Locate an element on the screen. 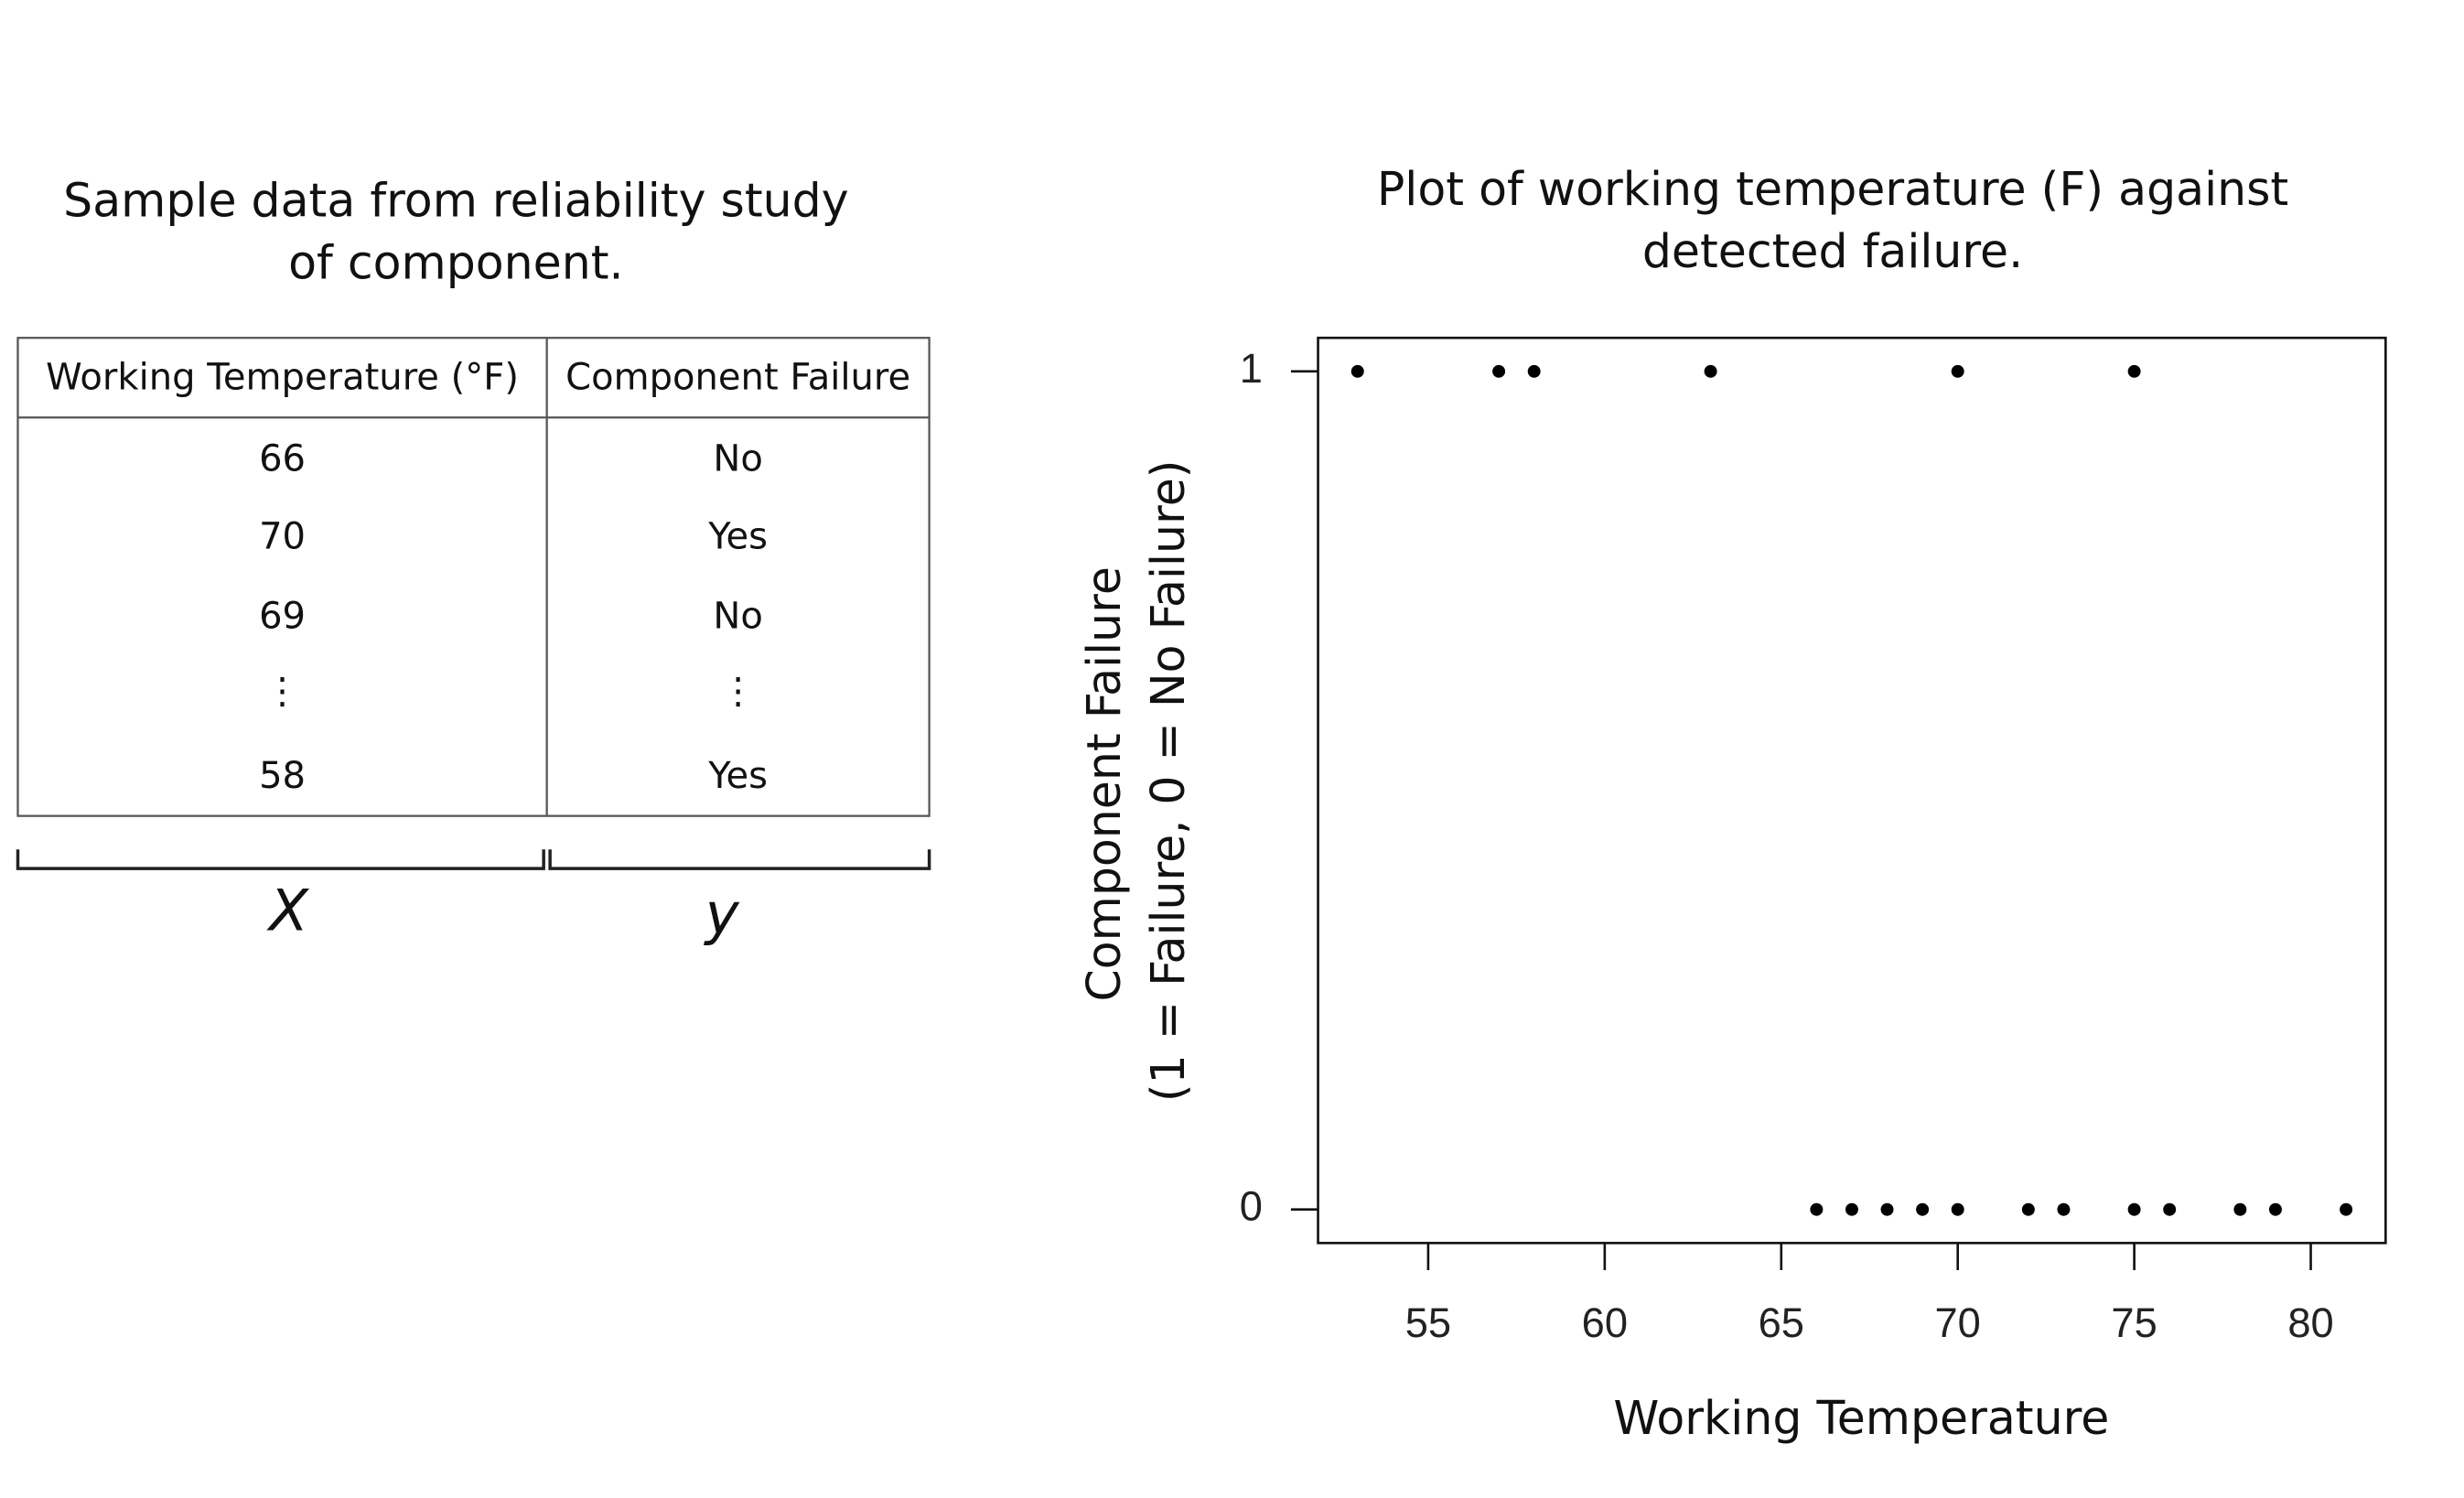 Image resolution: width=2464 pixels, height=1498 pixels. table-border is located at coordinates (474, 577).